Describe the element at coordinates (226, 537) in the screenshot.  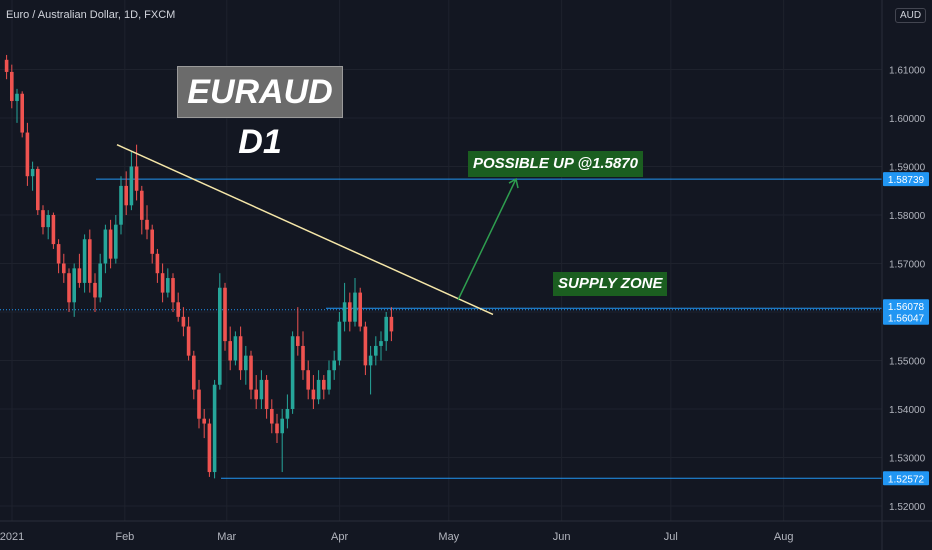
I see `x-tick-label: Mar` at that location.